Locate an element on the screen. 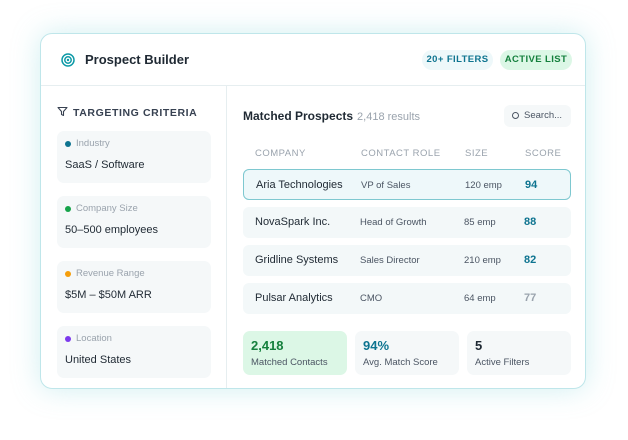 Image resolution: width=628 pixels, height=440 pixels. criterion-card: Location United States is located at coordinates (134, 352).